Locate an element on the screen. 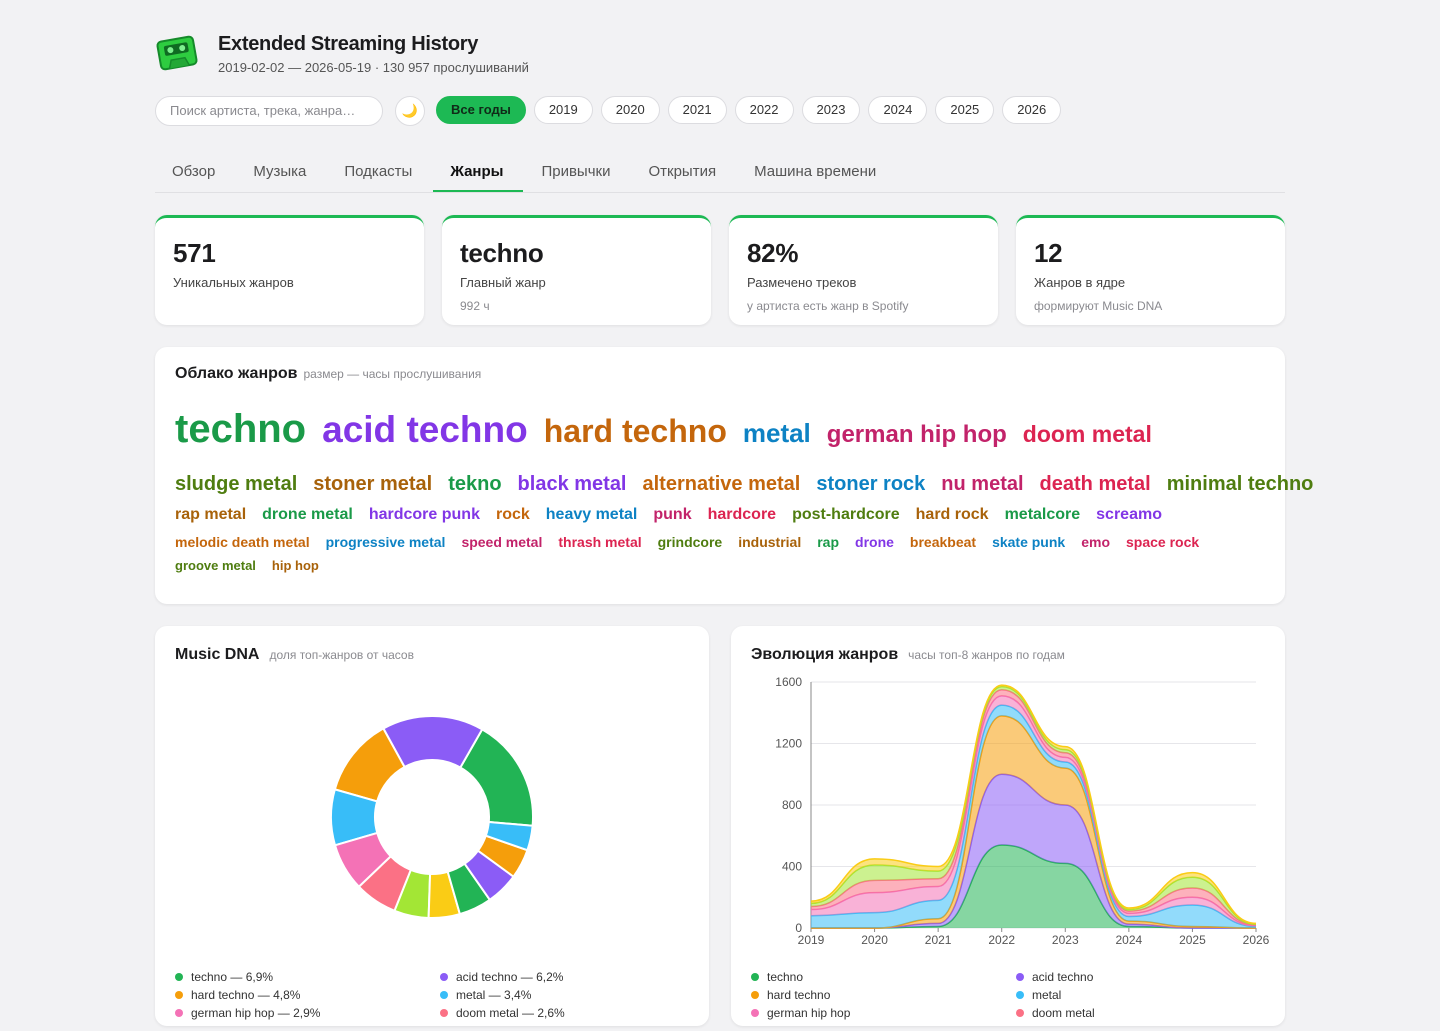  genre-word: alternative metal is located at coordinates (721, 484).